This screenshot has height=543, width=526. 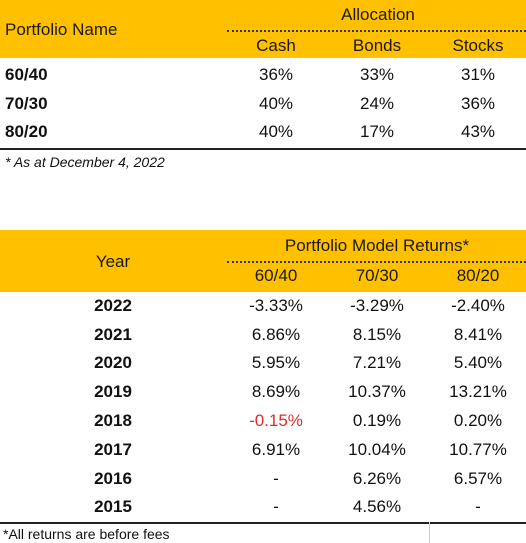 What do you see at coordinates (113, 362) in the screenshot?
I see `year-cell: 2020` at bounding box center [113, 362].